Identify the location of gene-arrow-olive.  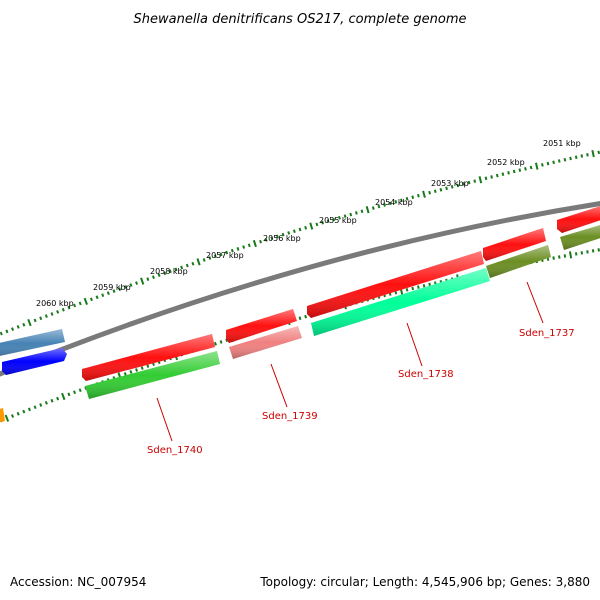
(580, 237).